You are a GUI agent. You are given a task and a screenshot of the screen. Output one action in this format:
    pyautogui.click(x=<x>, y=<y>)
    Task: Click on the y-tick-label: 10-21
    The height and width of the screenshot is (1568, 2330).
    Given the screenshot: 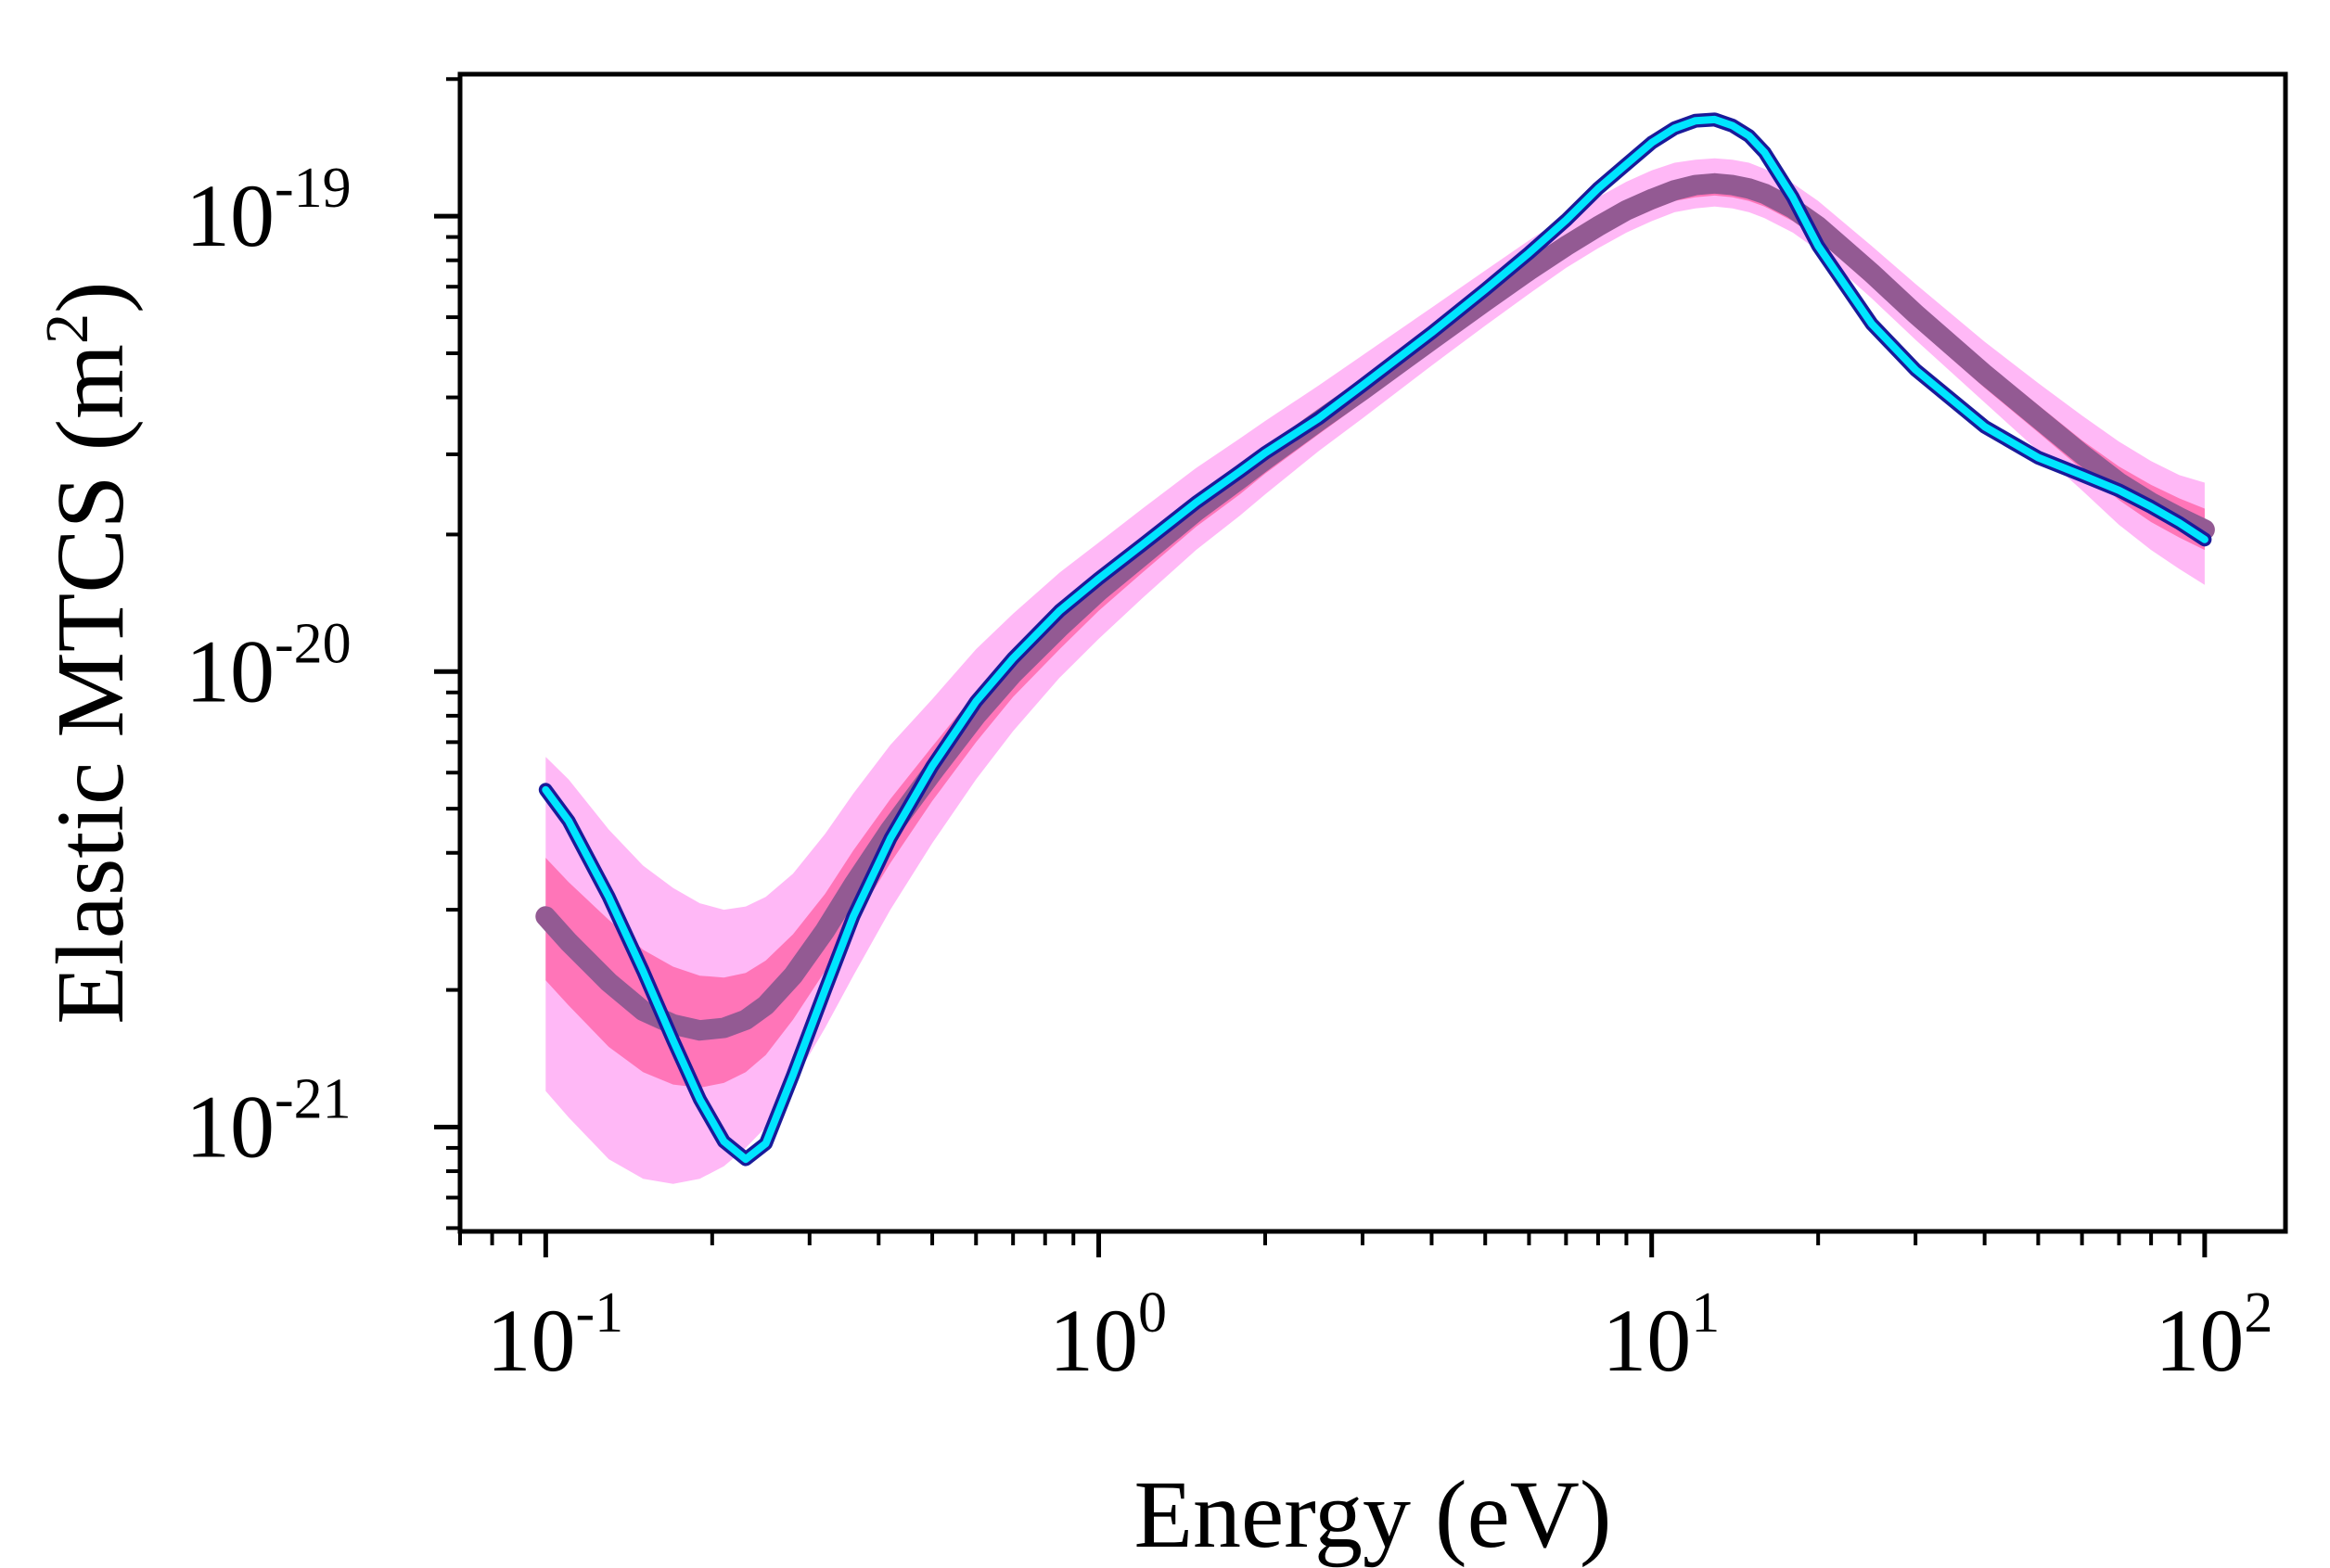 What is the action you would take?
    pyautogui.click(x=269, y=1121)
    